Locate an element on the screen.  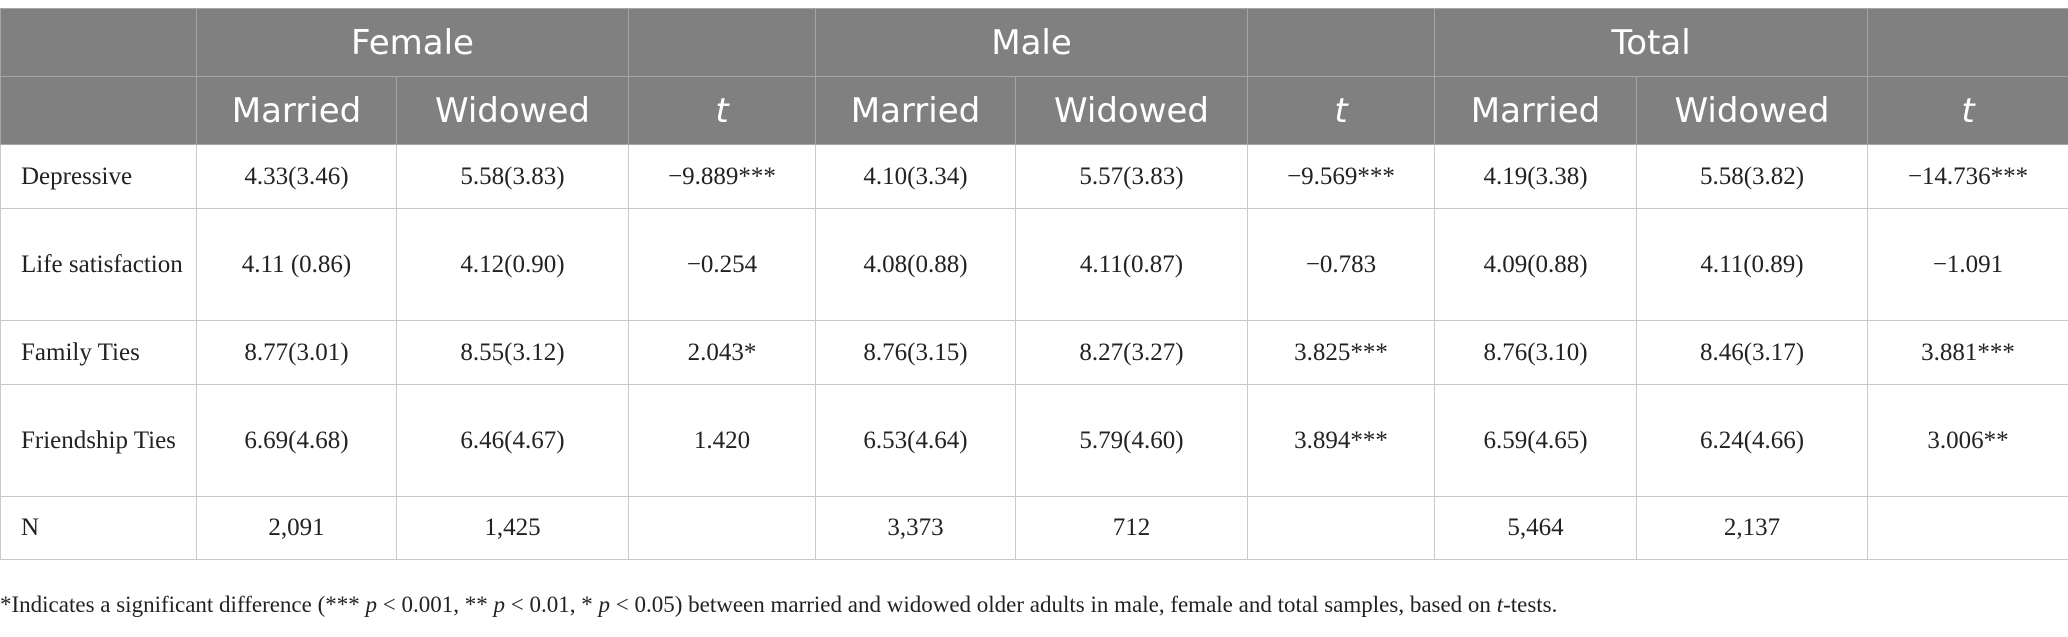
col-header-male-widowed: Widowed is located at coordinates (1131, 110).